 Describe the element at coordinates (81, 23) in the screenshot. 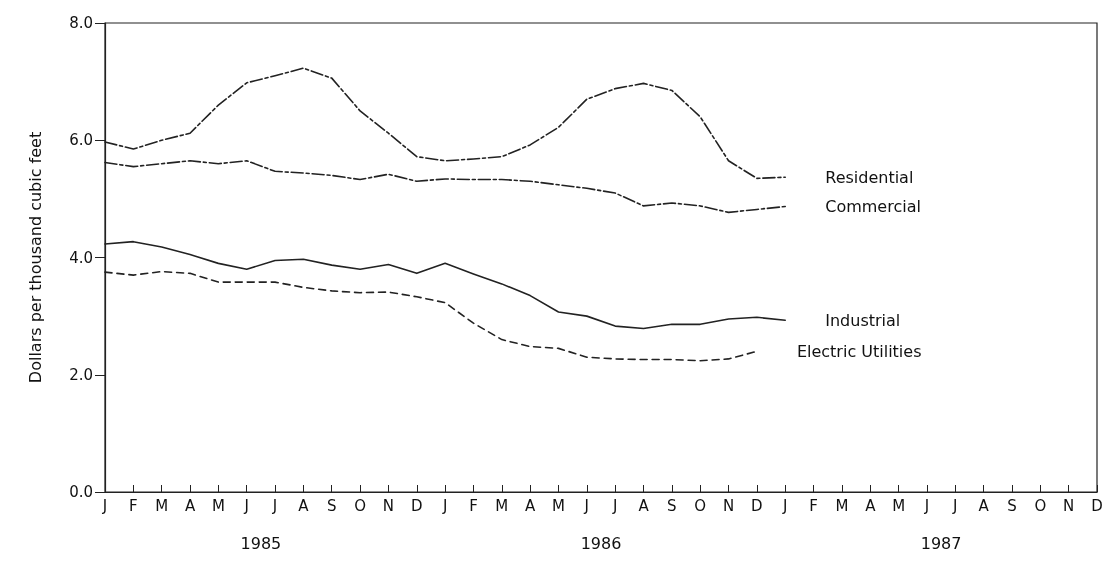

I see `y-tick-label: 8.0` at that location.